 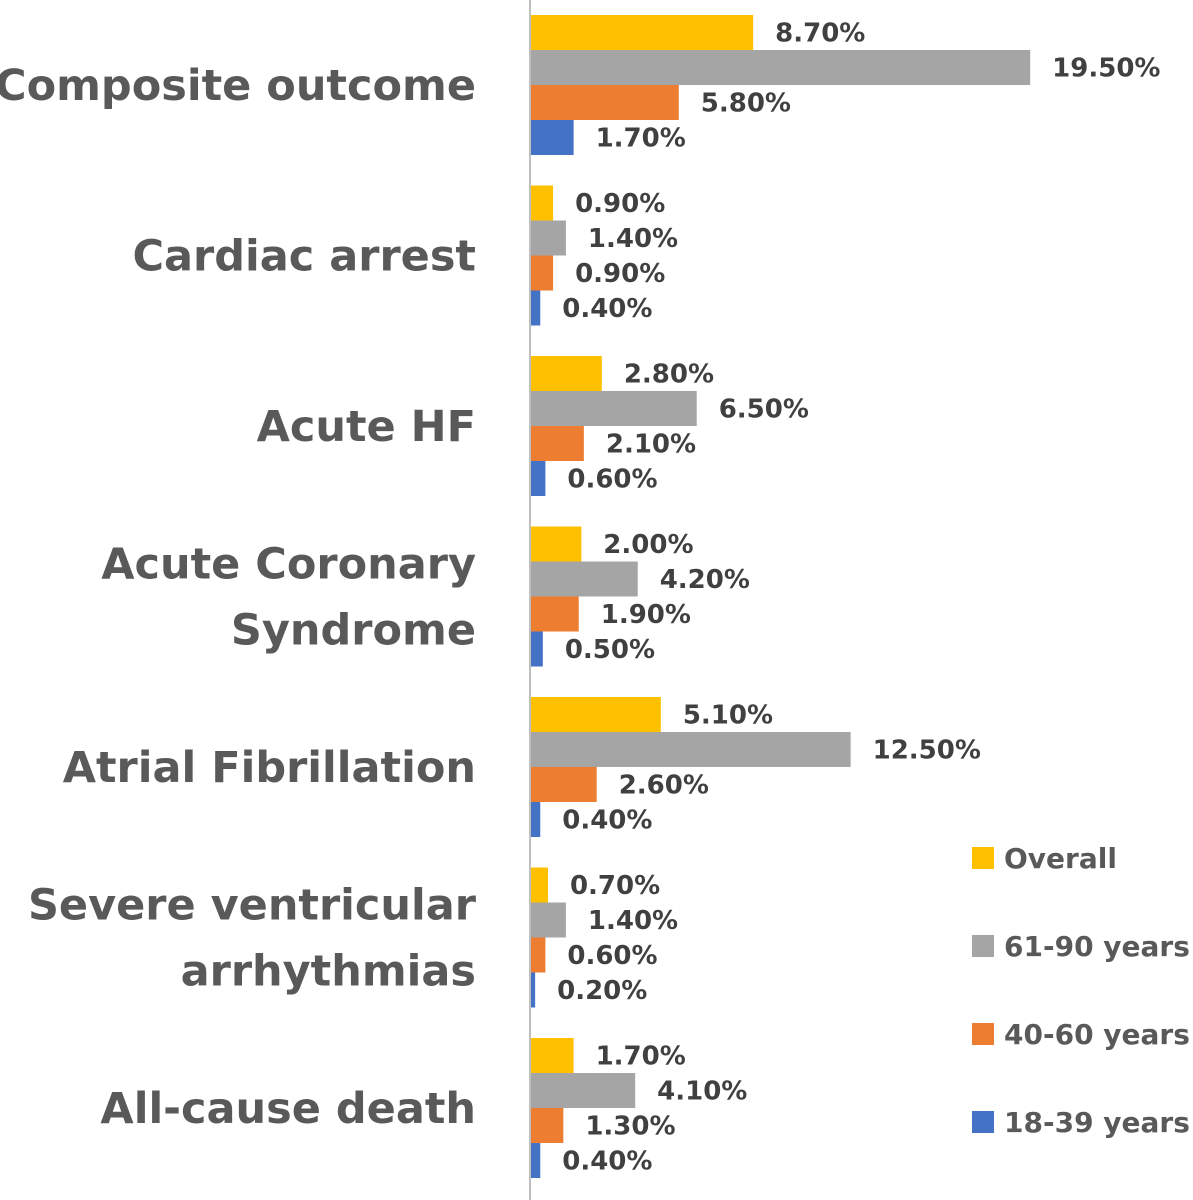 I want to click on bar-all-cause-death-overall, so click(x=552, y=1055).